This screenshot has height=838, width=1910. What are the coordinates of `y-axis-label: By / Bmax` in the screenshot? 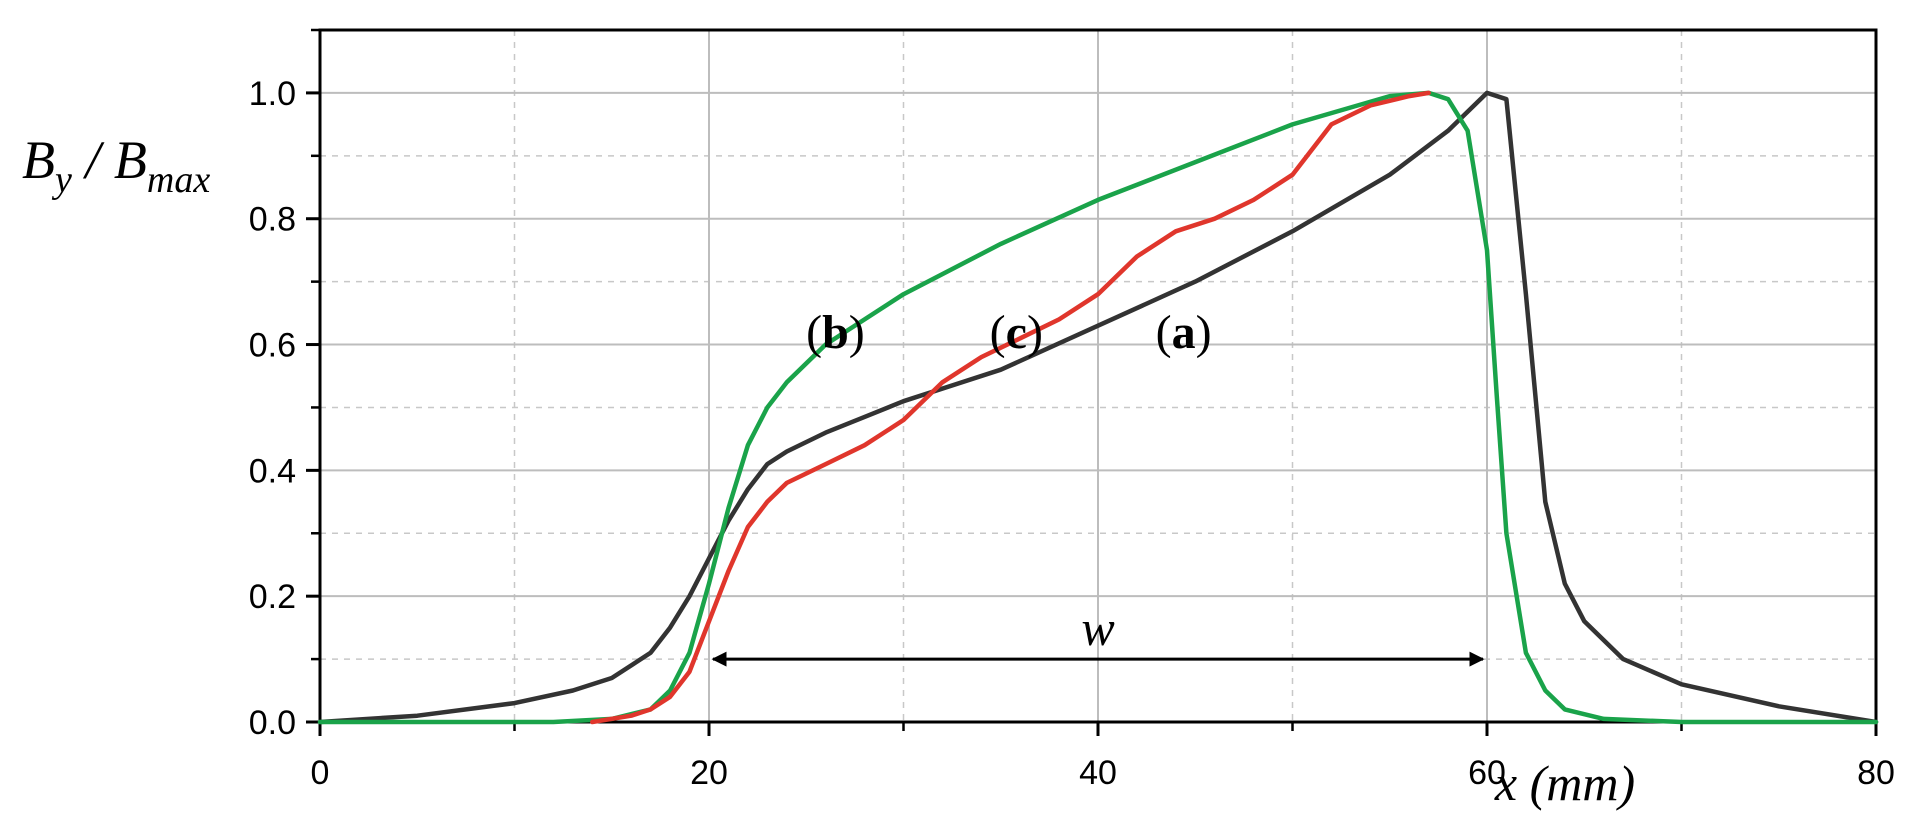 It's located at (116, 165).